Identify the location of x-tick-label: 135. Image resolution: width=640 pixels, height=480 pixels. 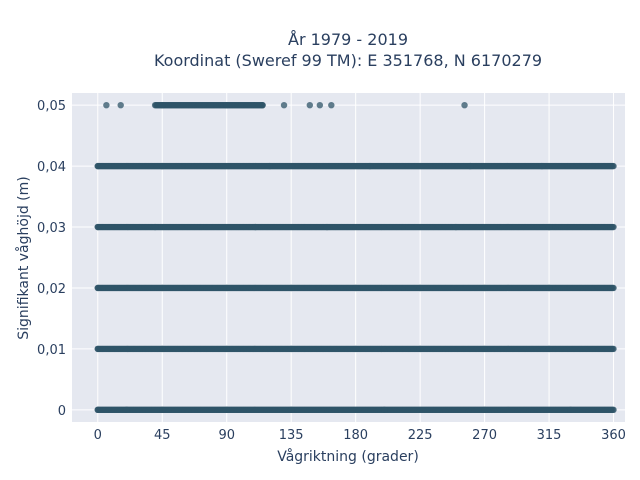
(291, 435).